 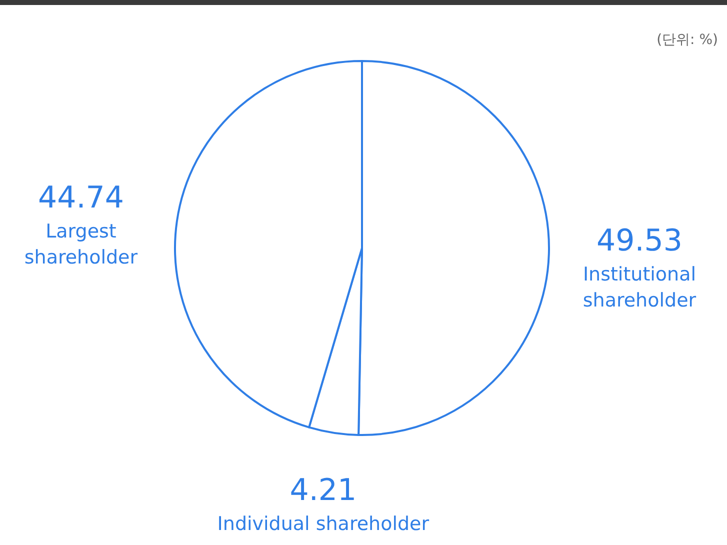 I want to click on data-label: 44.74, so click(x=81, y=198).